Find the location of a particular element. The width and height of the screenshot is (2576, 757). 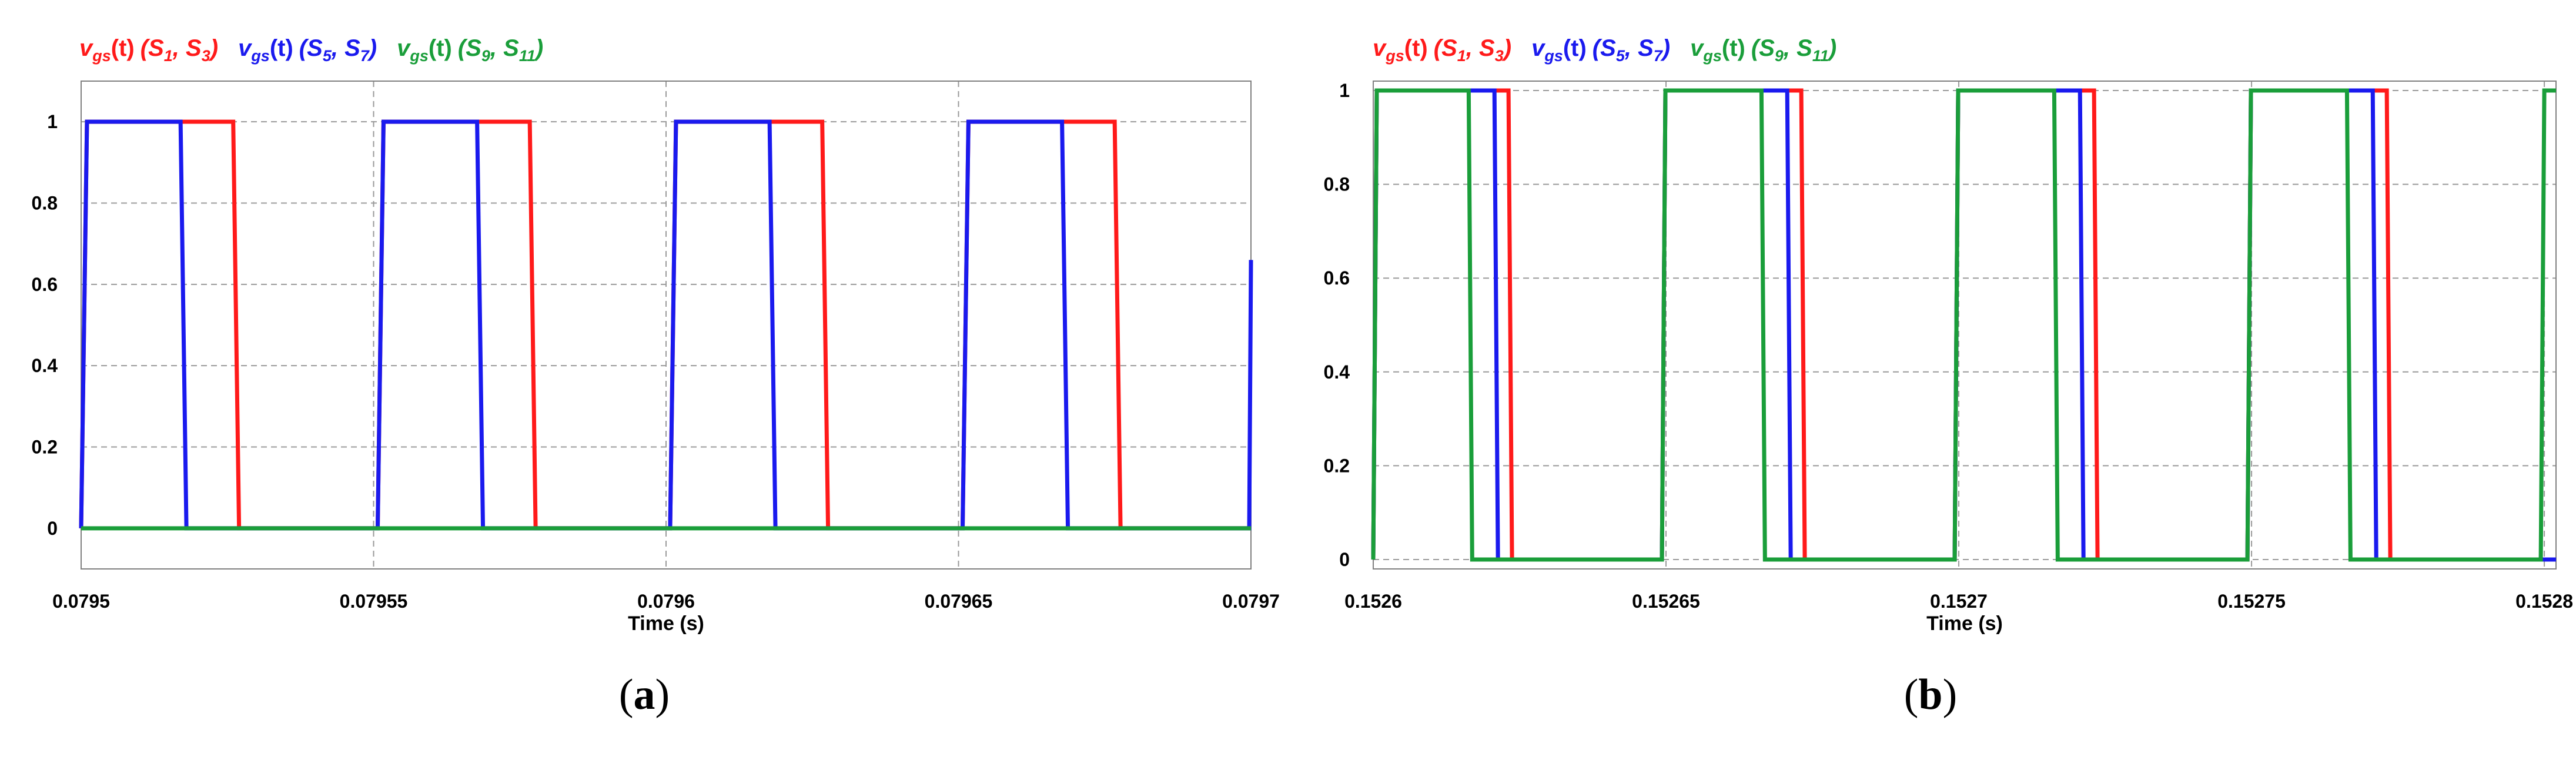

x-tick-label: 0.0796 is located at coordinates (666, 601).